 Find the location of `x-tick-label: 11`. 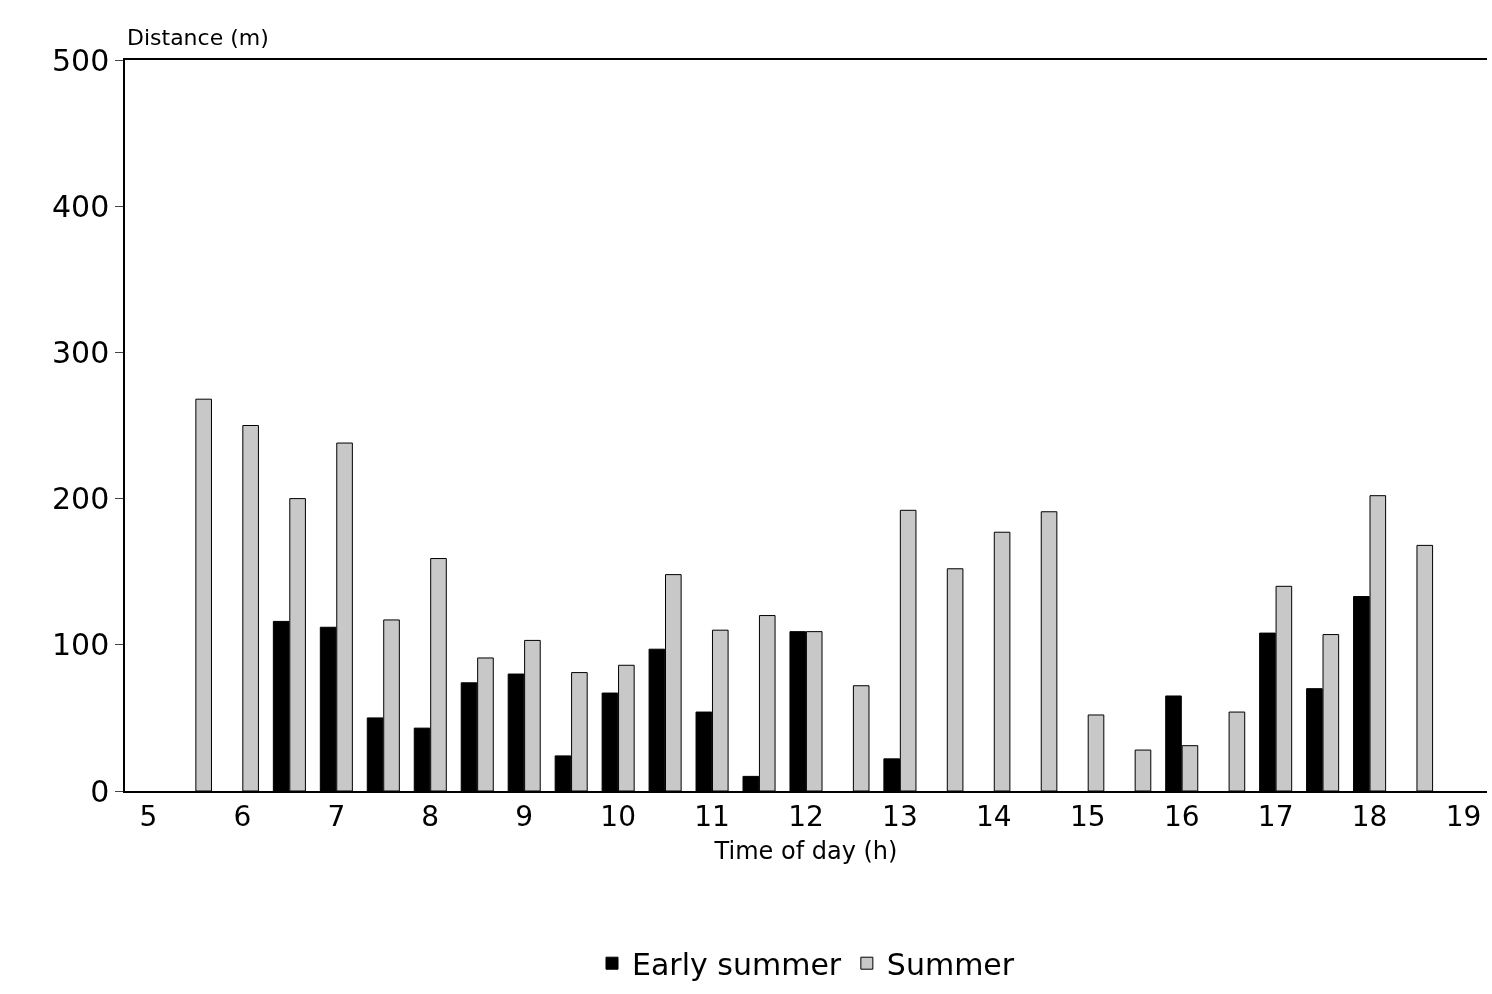

x-tick-label: 11 is located at coordinates (712, 817).